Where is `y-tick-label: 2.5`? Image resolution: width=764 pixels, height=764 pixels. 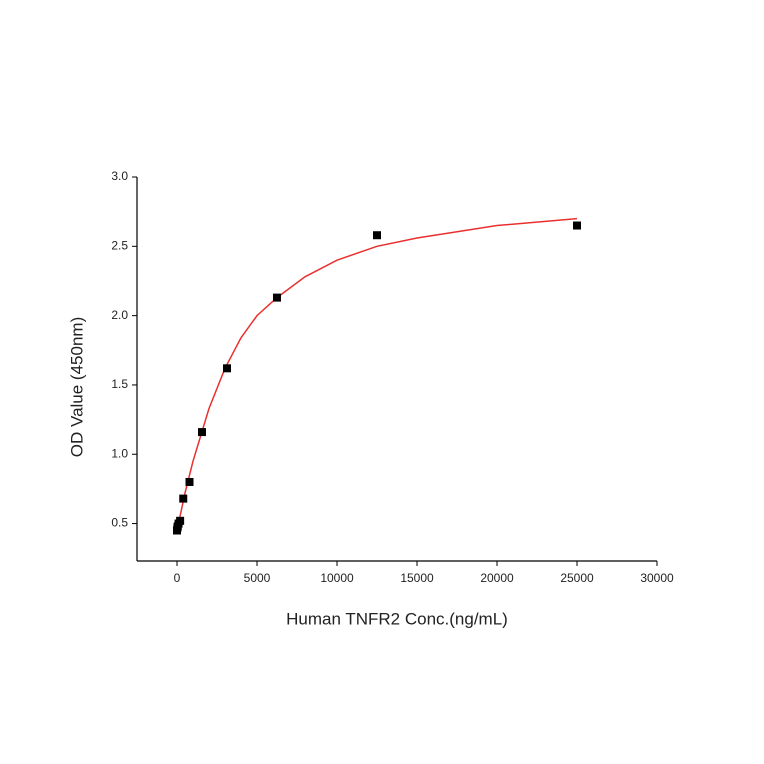 y-tick-label: 2.5 is located at coordinates (119, 245).